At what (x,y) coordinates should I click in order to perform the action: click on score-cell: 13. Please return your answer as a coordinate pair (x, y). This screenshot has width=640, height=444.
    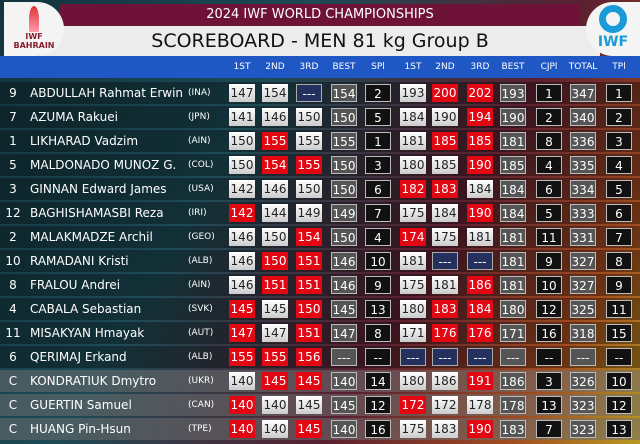
    Looking at the image, I should click on (549, 405).